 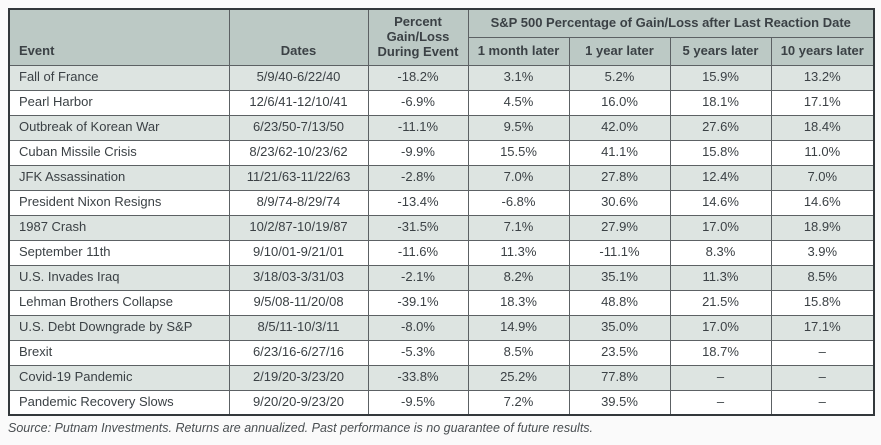 What do you see at coordinates (619, 127) in the screenshot?
I see `one-year-later-cell: 42.0%` at bounding box center [619, 127].